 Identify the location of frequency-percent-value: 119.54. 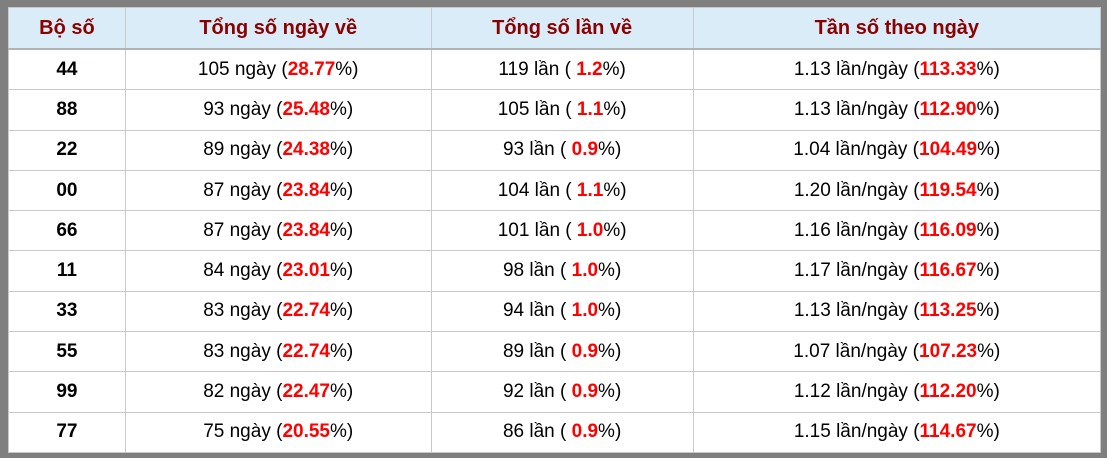
(948, 190).